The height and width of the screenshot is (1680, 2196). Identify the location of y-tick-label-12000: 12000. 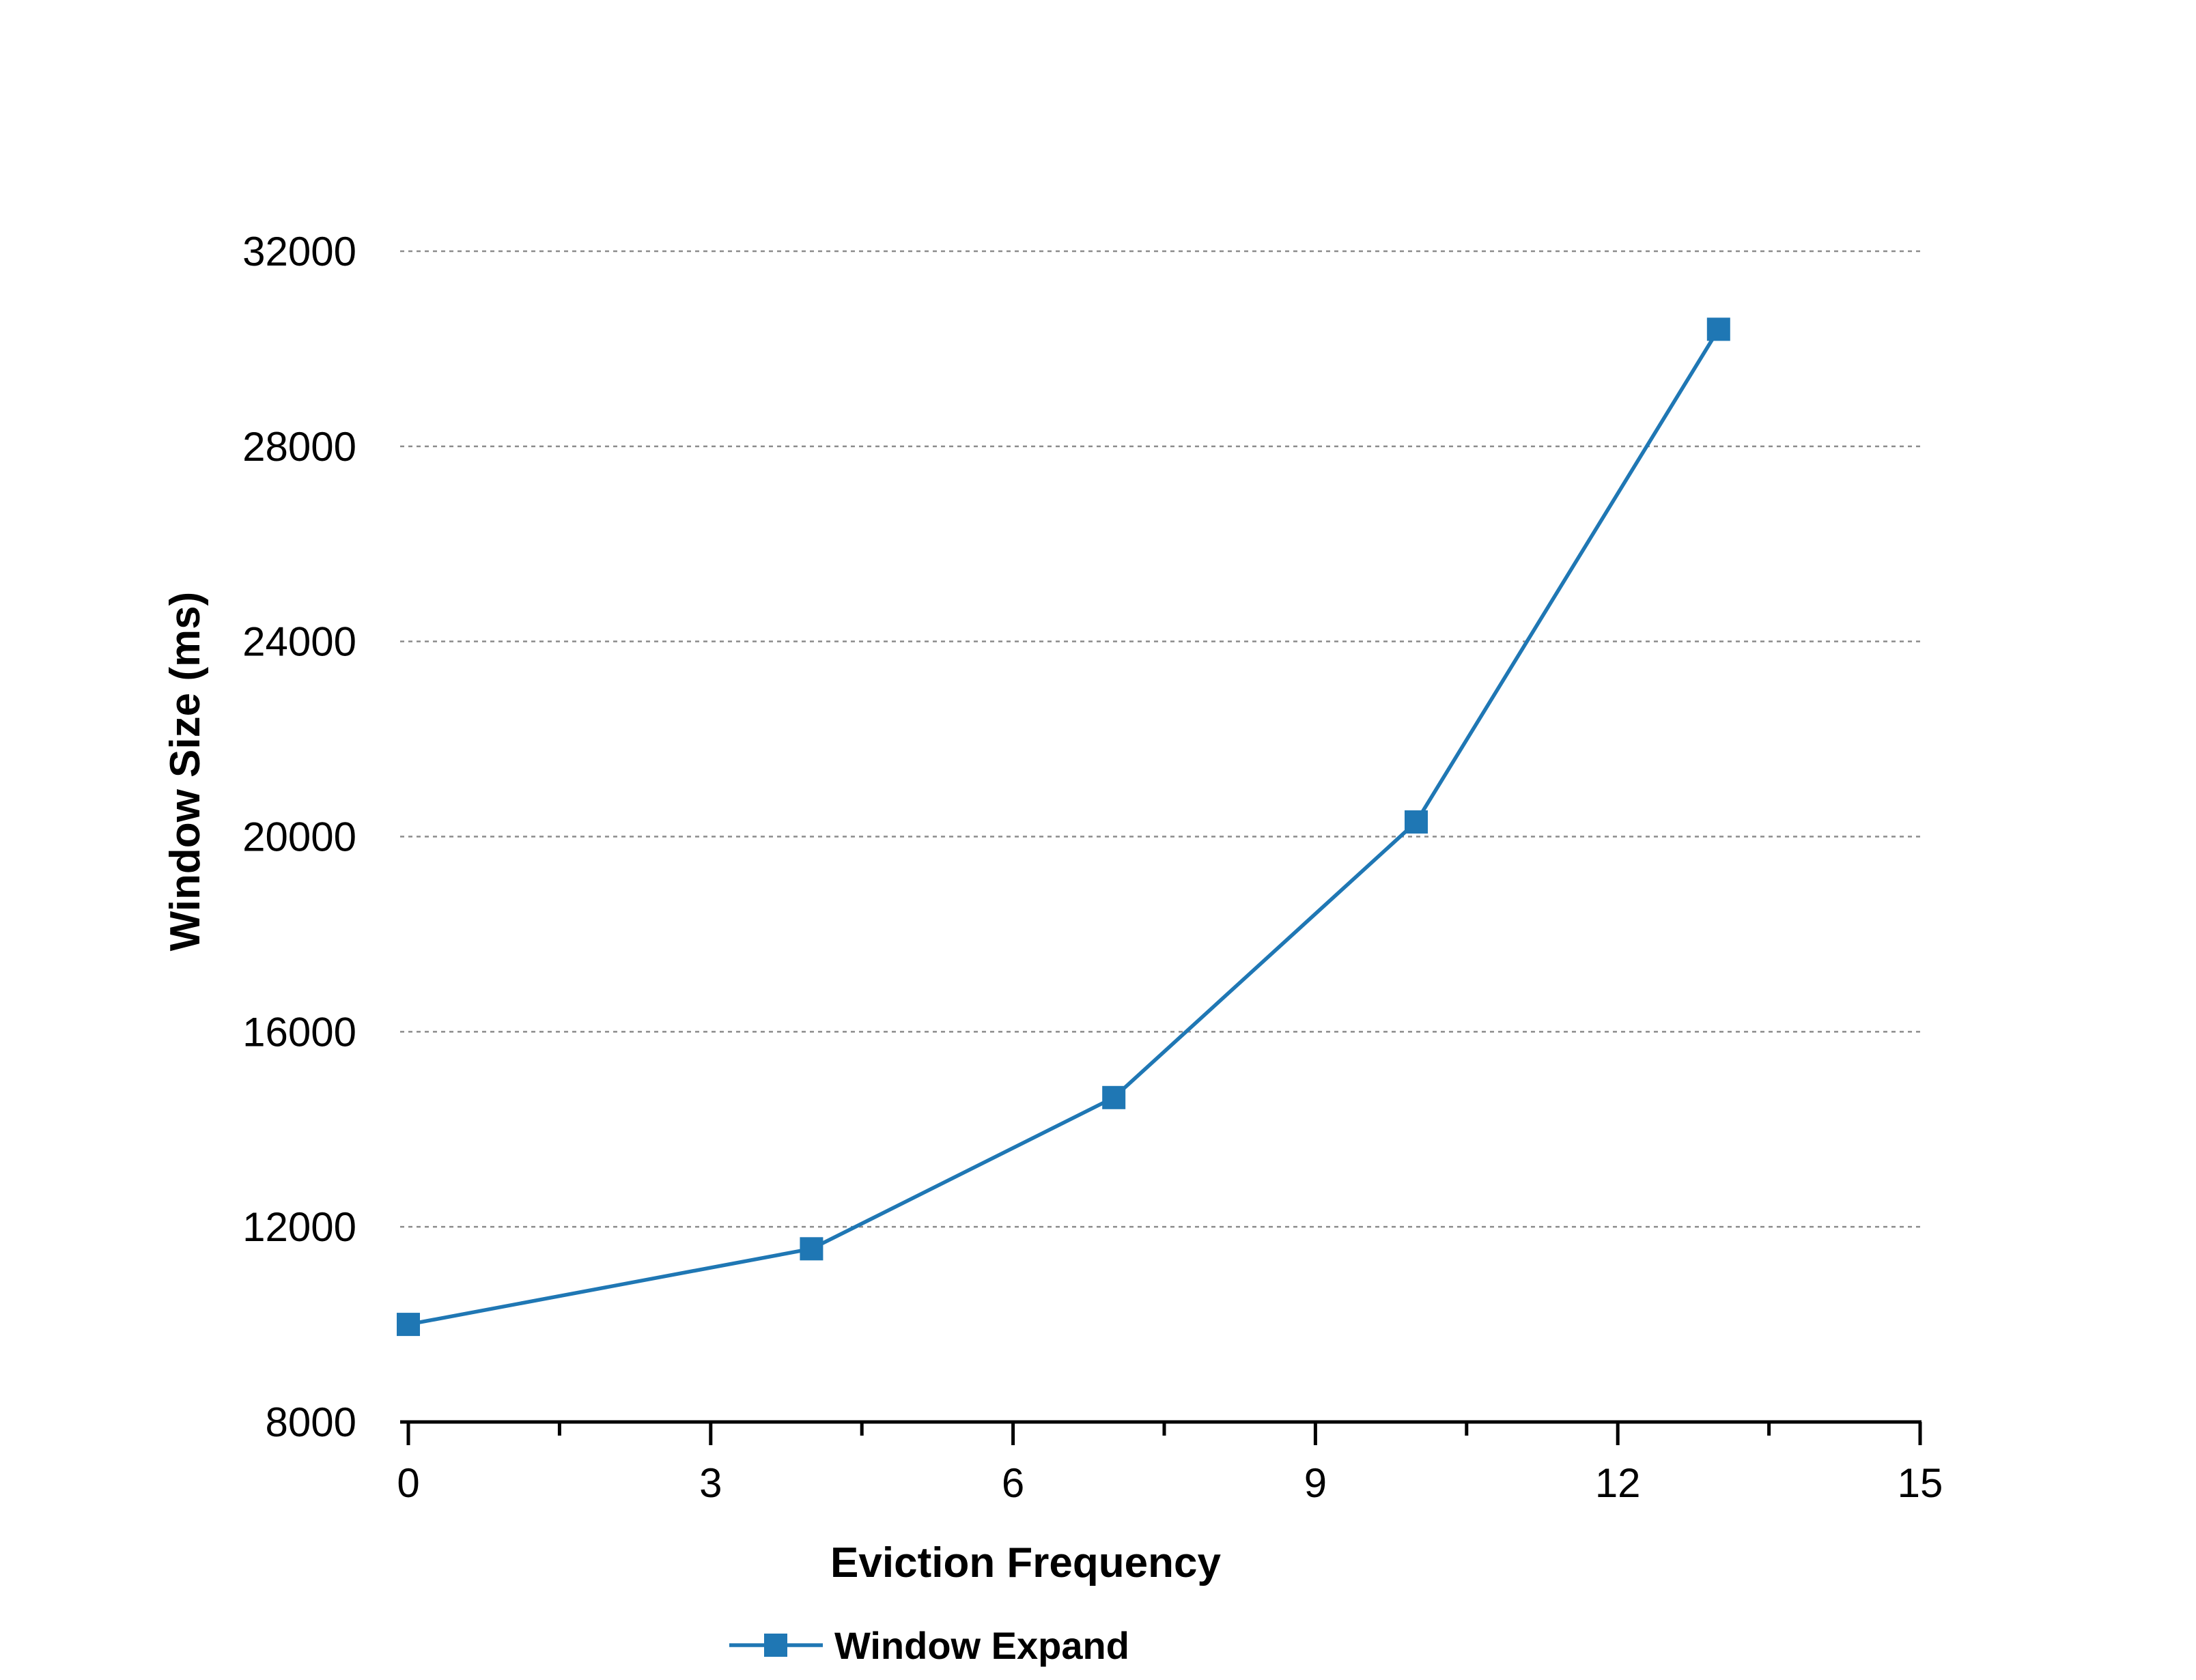
(299, 1227).